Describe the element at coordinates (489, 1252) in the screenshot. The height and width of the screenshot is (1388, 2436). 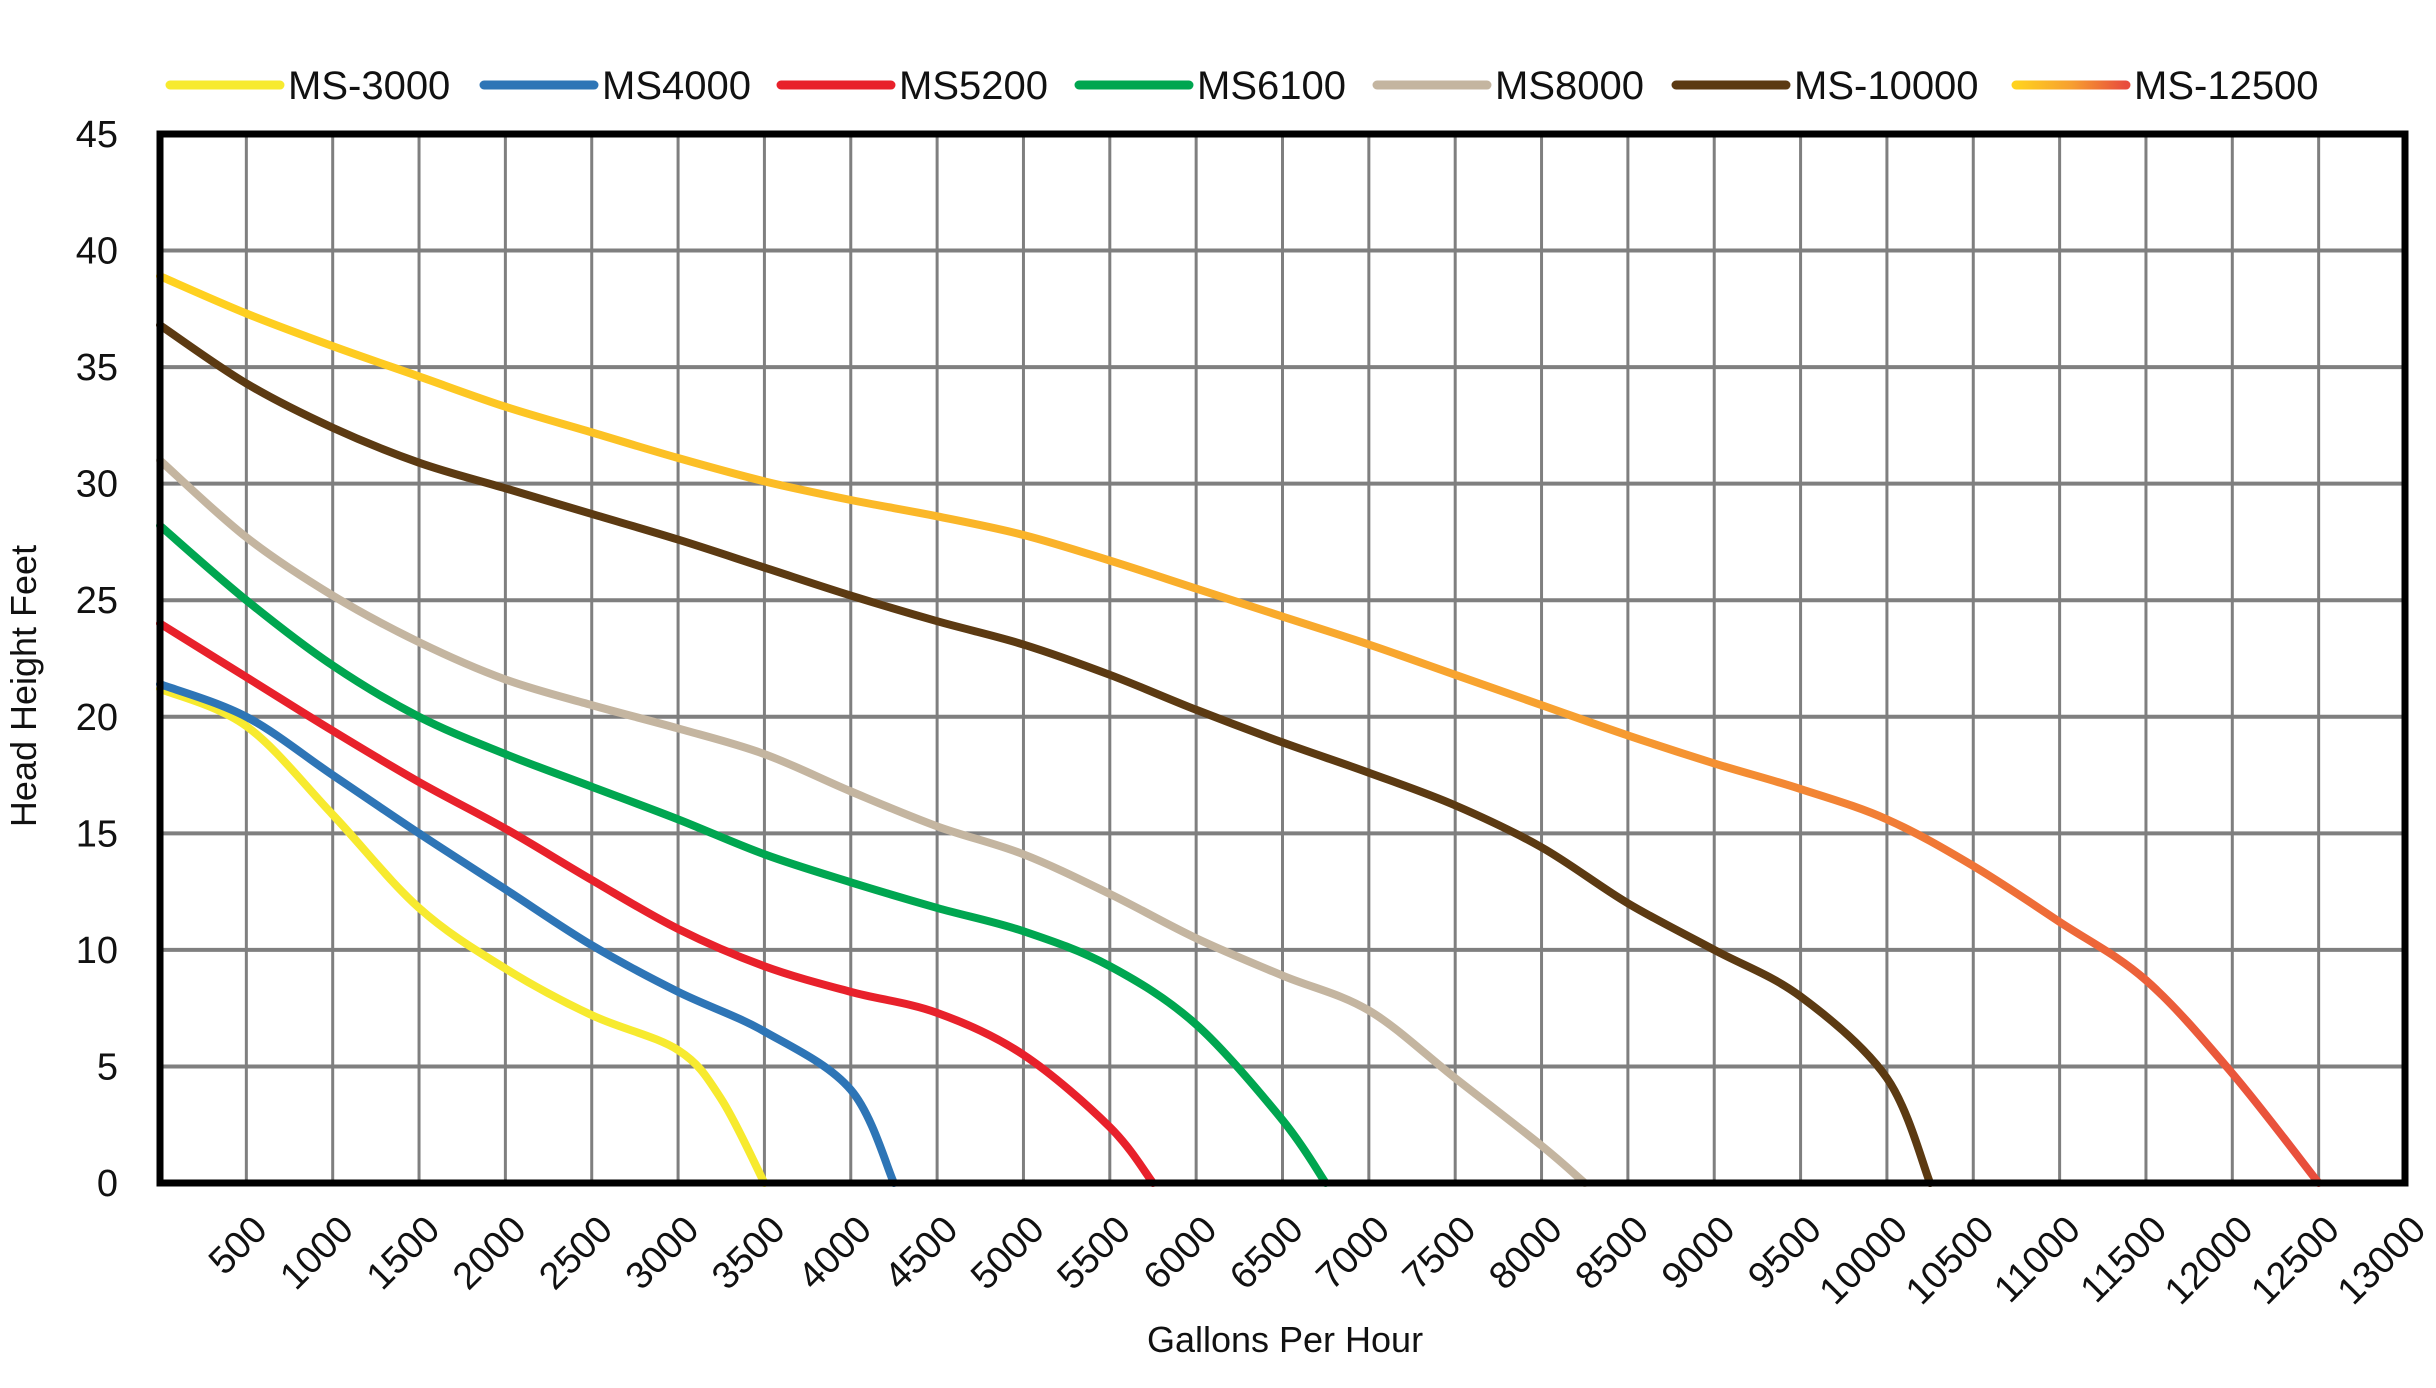
I see `x-tick-label: 2000` at that location.